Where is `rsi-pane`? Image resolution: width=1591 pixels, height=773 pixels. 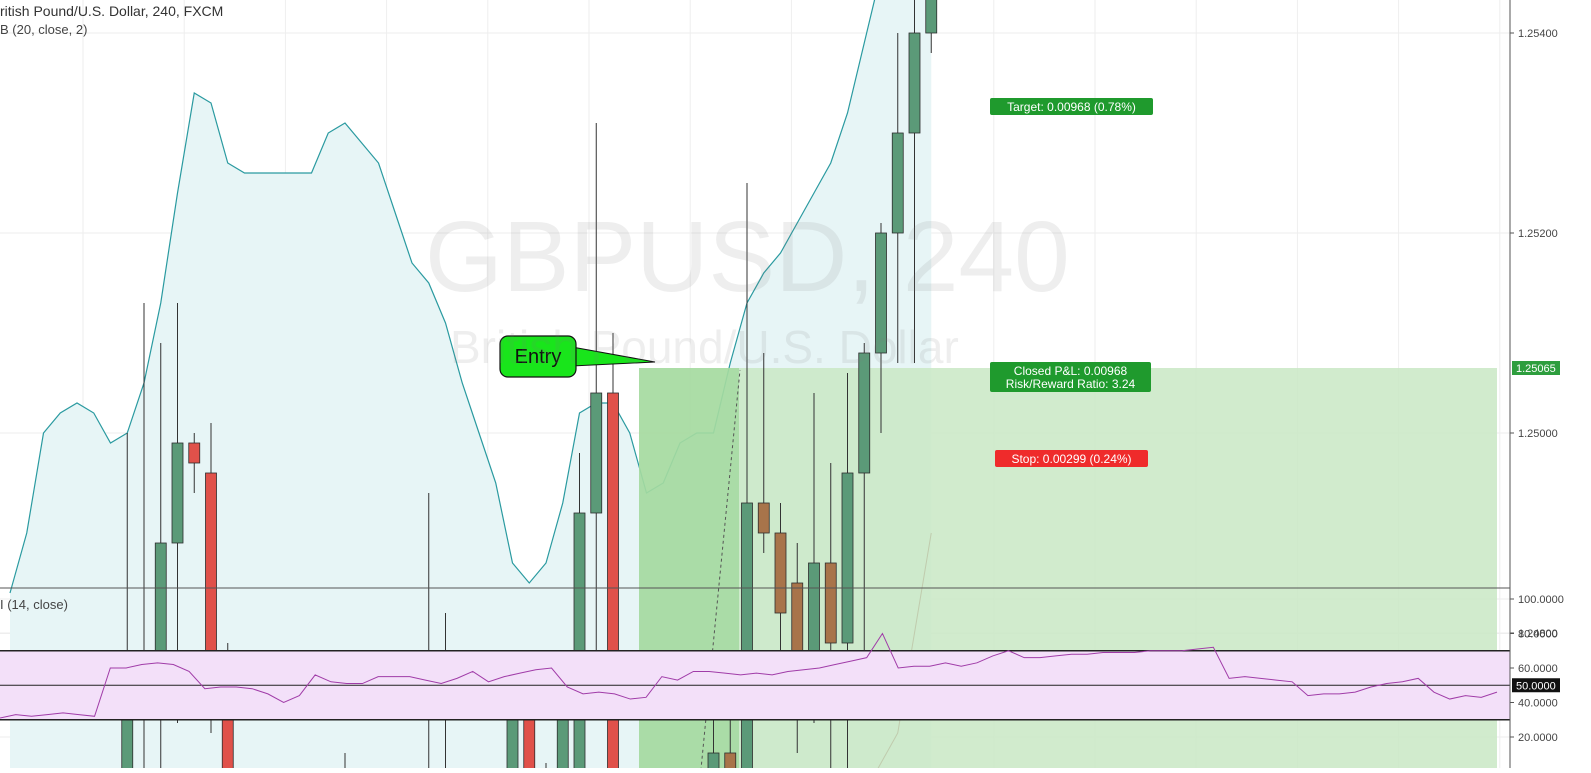 rsi-pane is located at coordinates (755, 676).